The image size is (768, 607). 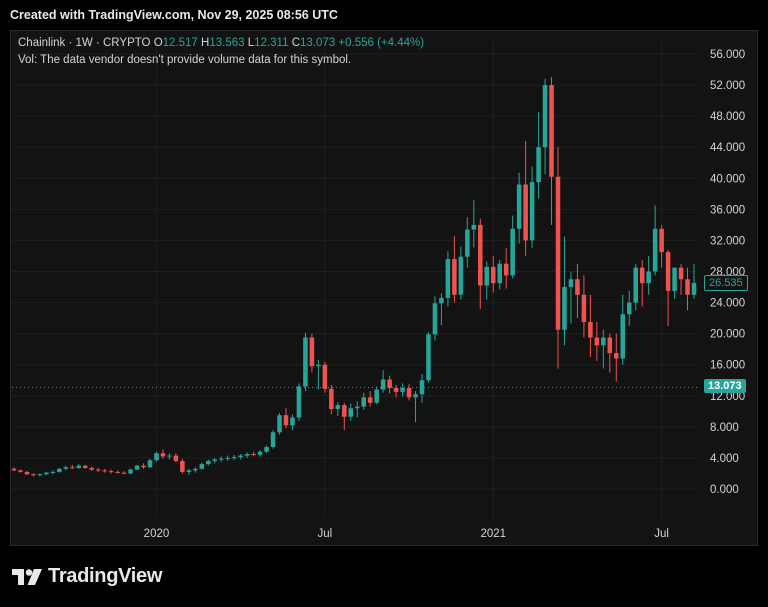 I want to click on high-value: 13.563, so click(x=227, y=43).